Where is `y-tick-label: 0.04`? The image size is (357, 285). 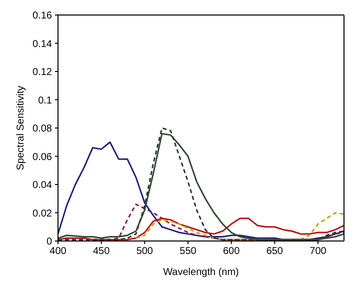 y-tick-label: 0.04 is located at coordinates (42, 186).